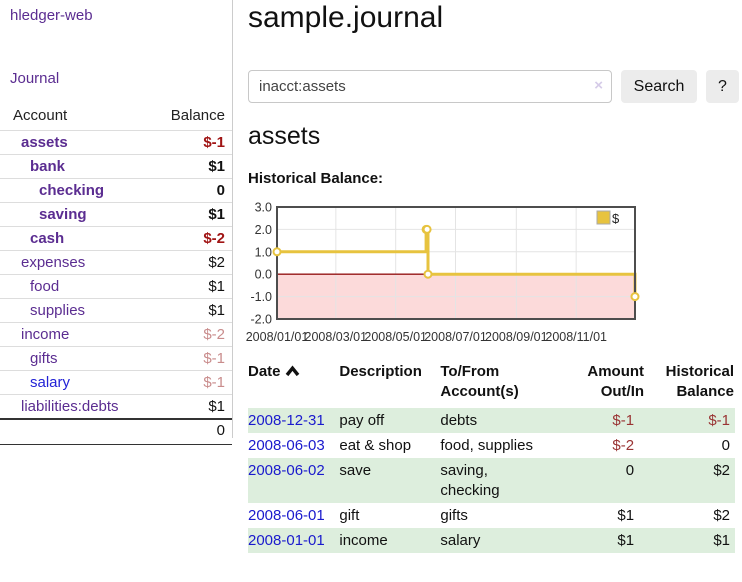 The image size is (742, 582). Describe the element at coordinates (616, 218) in the screenshot. I see `legend-label: $` at that location.